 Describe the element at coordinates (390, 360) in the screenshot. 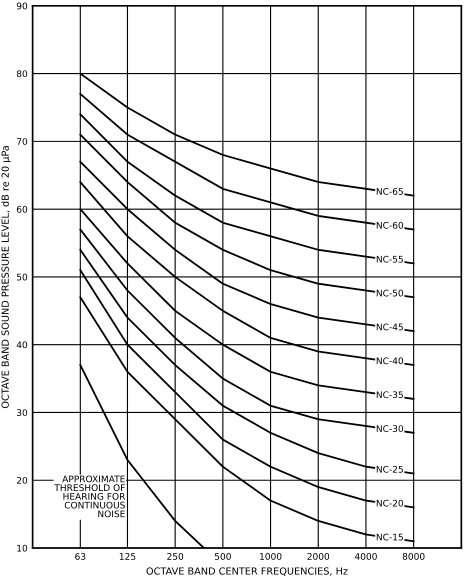

I see `series-label: NC-40` at that location.